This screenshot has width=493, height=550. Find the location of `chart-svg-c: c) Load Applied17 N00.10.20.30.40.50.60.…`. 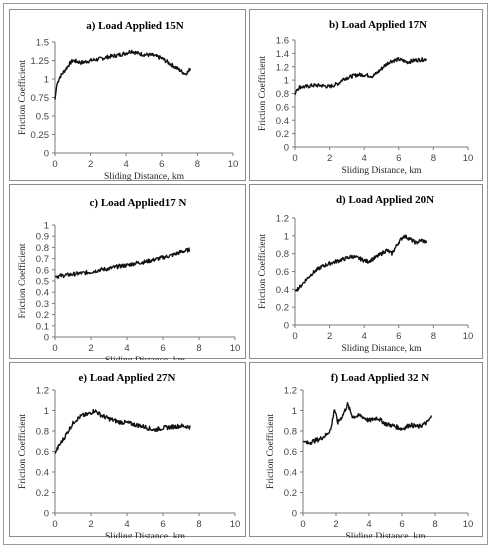

chart-svg-c: c) Load Applied17 N00.10.20.30.40.50.60.… is located at coordinates (129, 278).